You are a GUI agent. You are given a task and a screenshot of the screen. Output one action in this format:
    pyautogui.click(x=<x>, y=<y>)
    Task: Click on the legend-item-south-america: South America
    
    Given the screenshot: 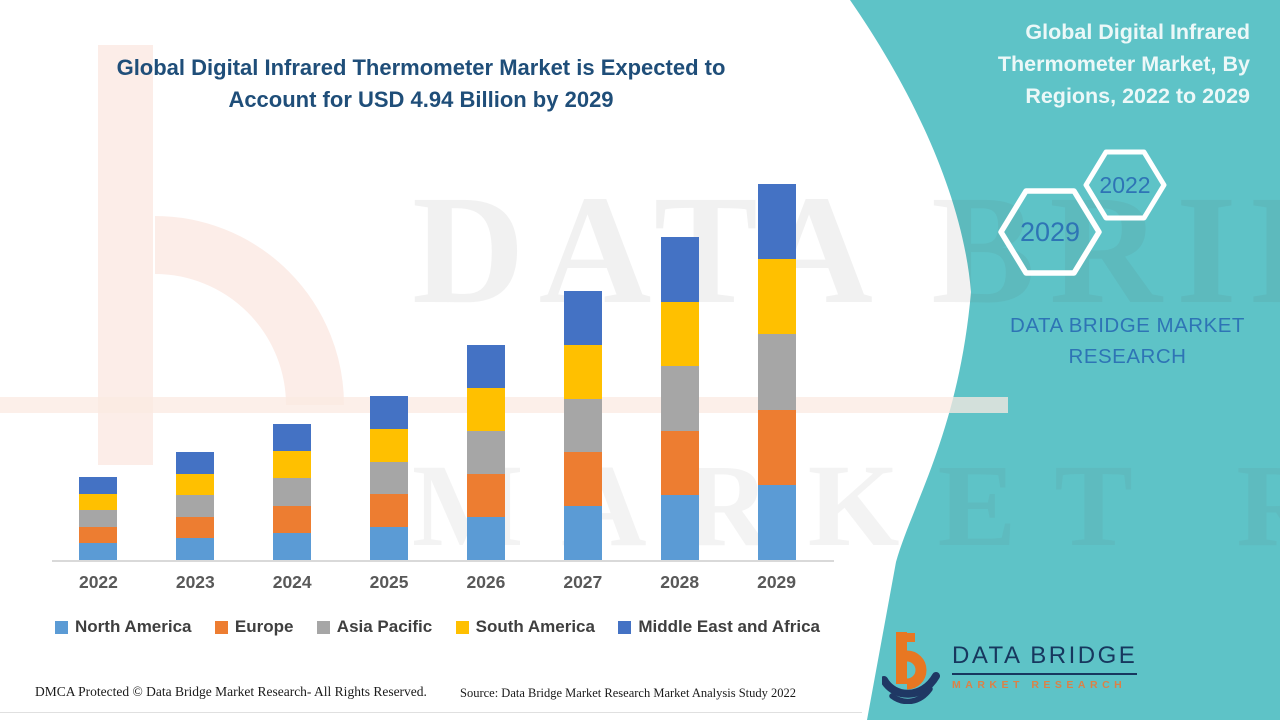 What is the action you would take?
    pyautogui.click(x=525, y=627)
    